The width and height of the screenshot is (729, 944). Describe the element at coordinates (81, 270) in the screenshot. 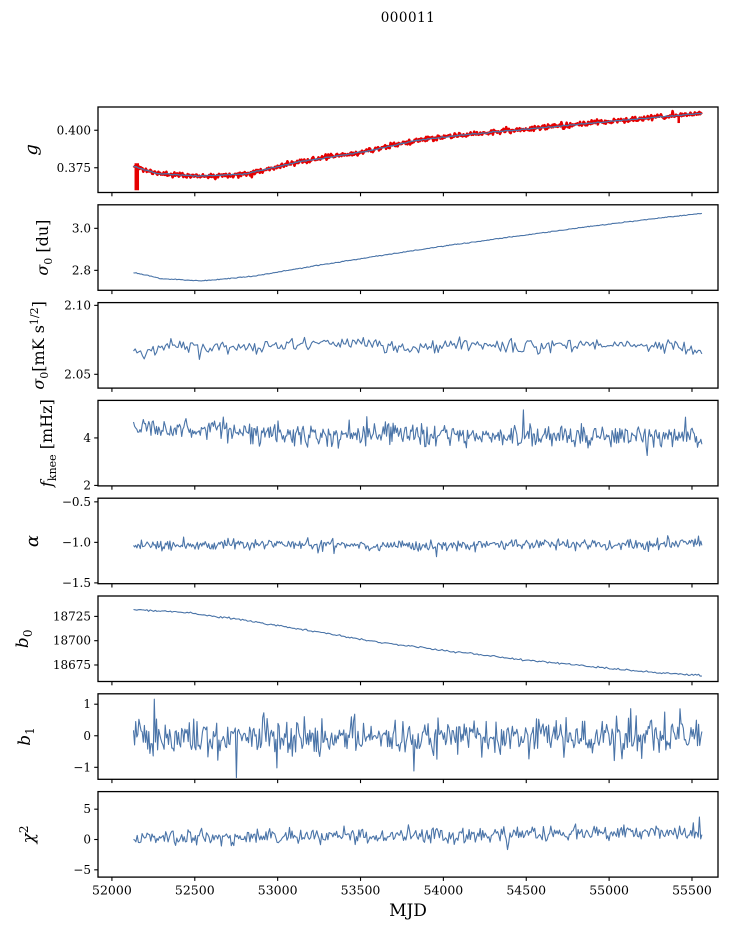

I see `y-tick-label: 2.8` at that location.